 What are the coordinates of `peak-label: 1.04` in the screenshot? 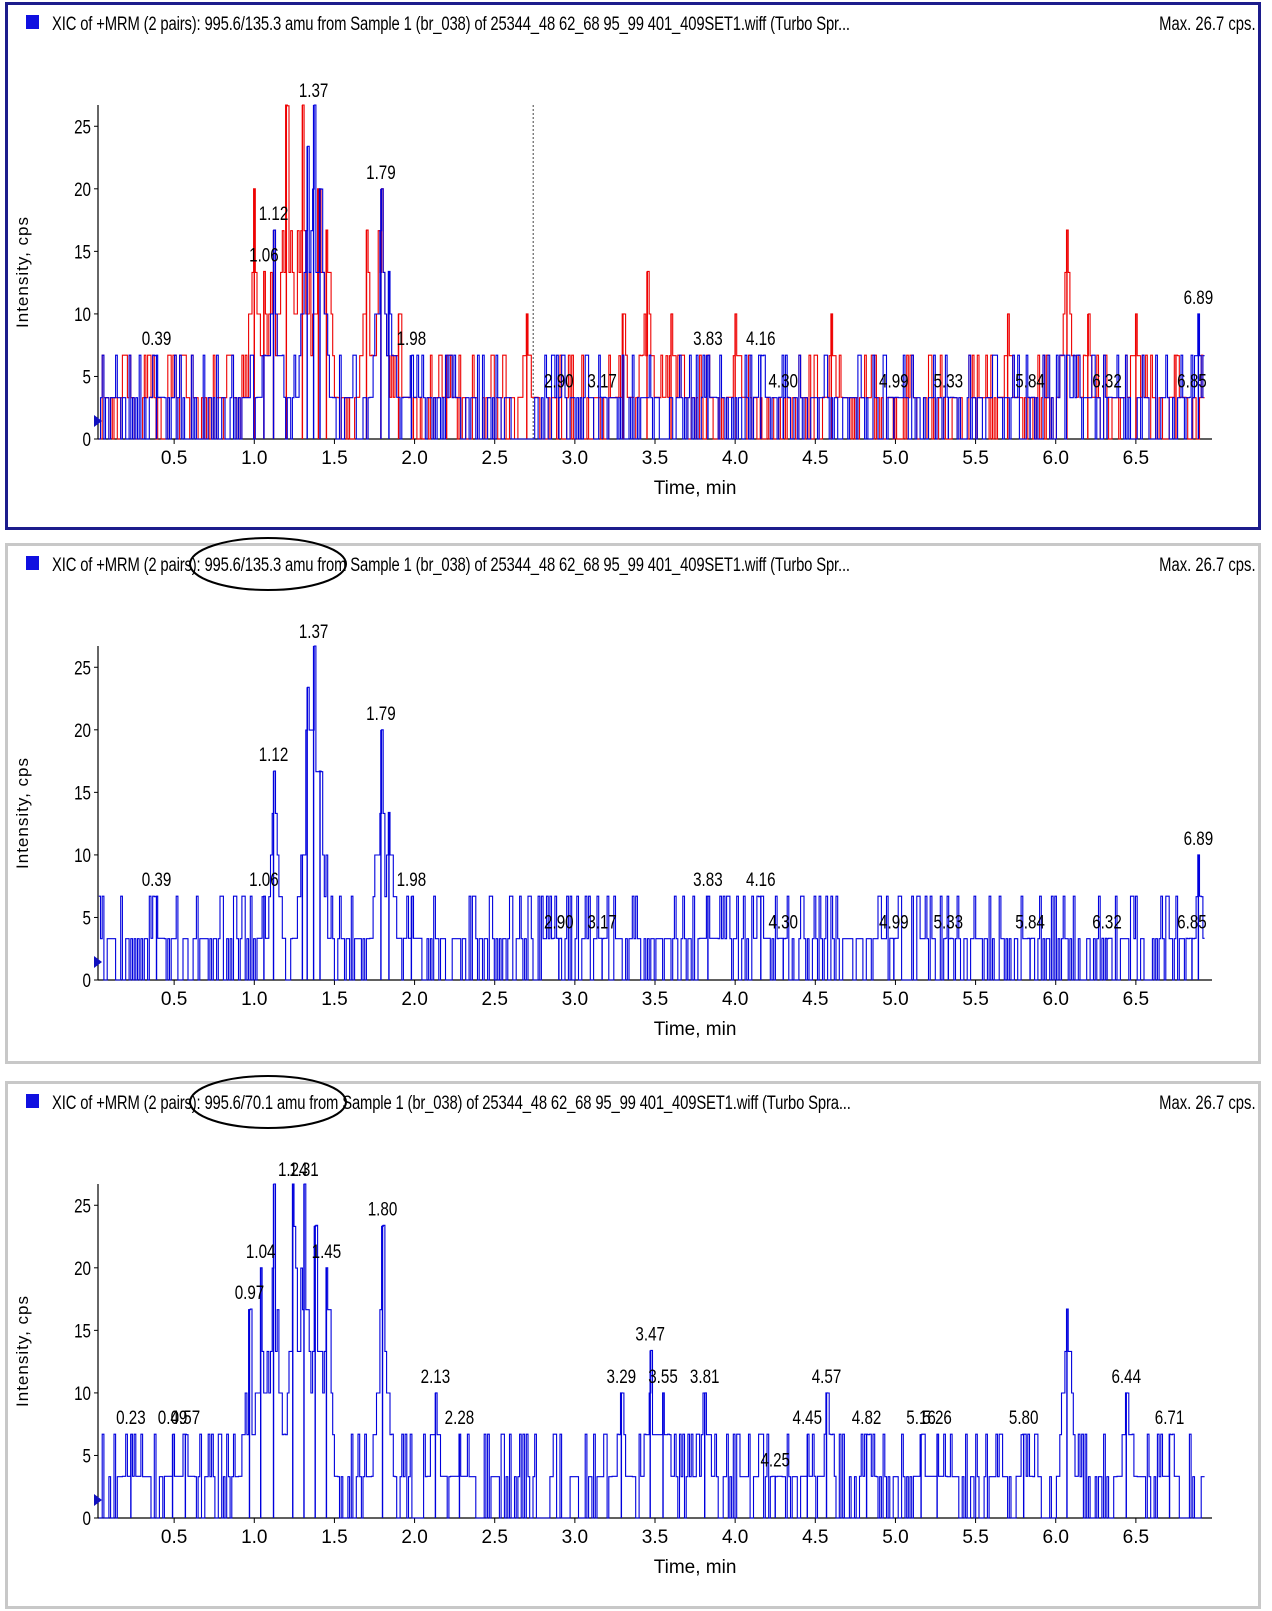 It's located at (261, 1251).